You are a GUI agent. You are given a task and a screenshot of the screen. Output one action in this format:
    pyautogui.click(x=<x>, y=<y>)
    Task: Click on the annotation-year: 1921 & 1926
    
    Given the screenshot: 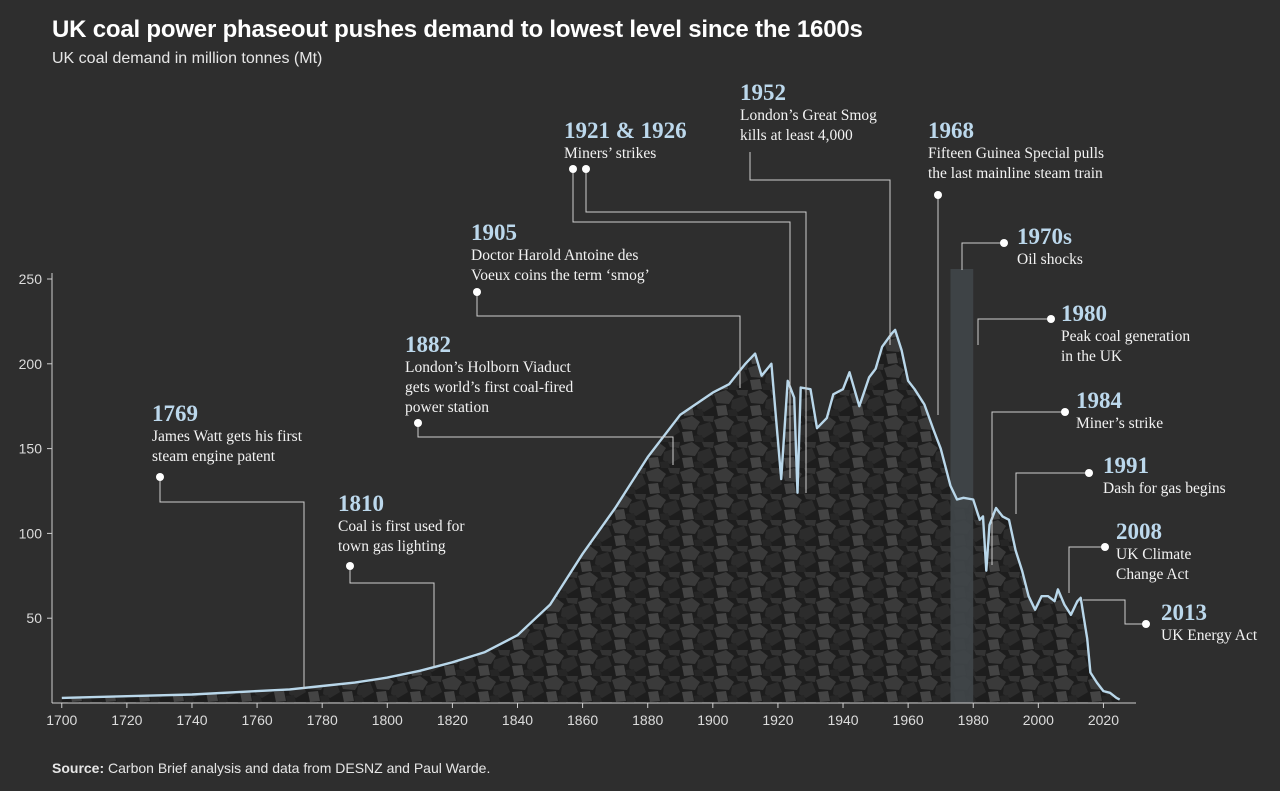 What is the action you would take?
    pyautogui.click(x=625, y=130)
    